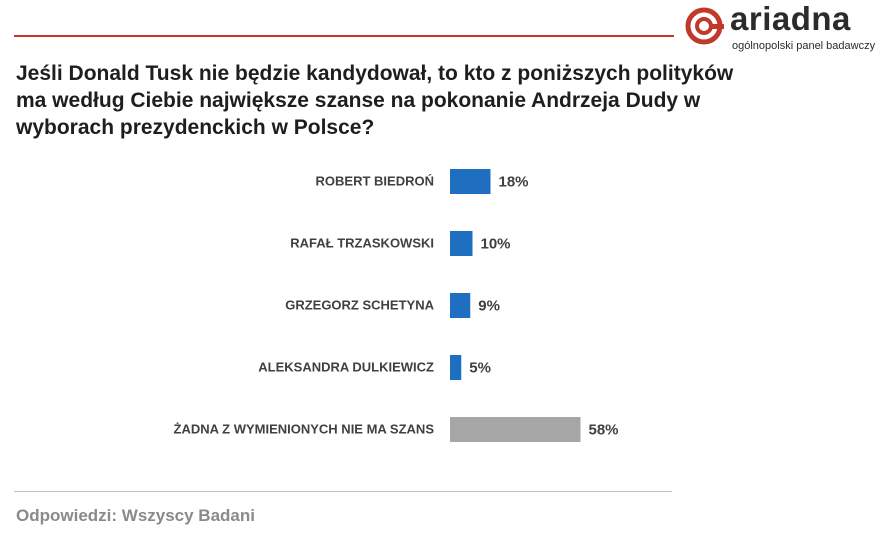  I want to click on brand-tagline: ogólnopolski panel badawczy, so click(804, 46).